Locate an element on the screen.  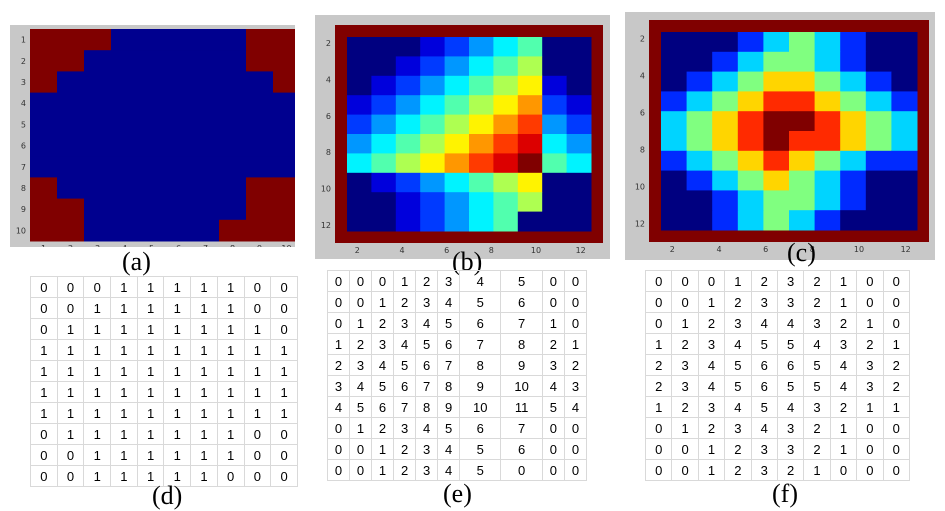
heatmap-b: 2 4 6 8 10 12 2 4 6 8 10 12 is located at coordinates (462, 140).